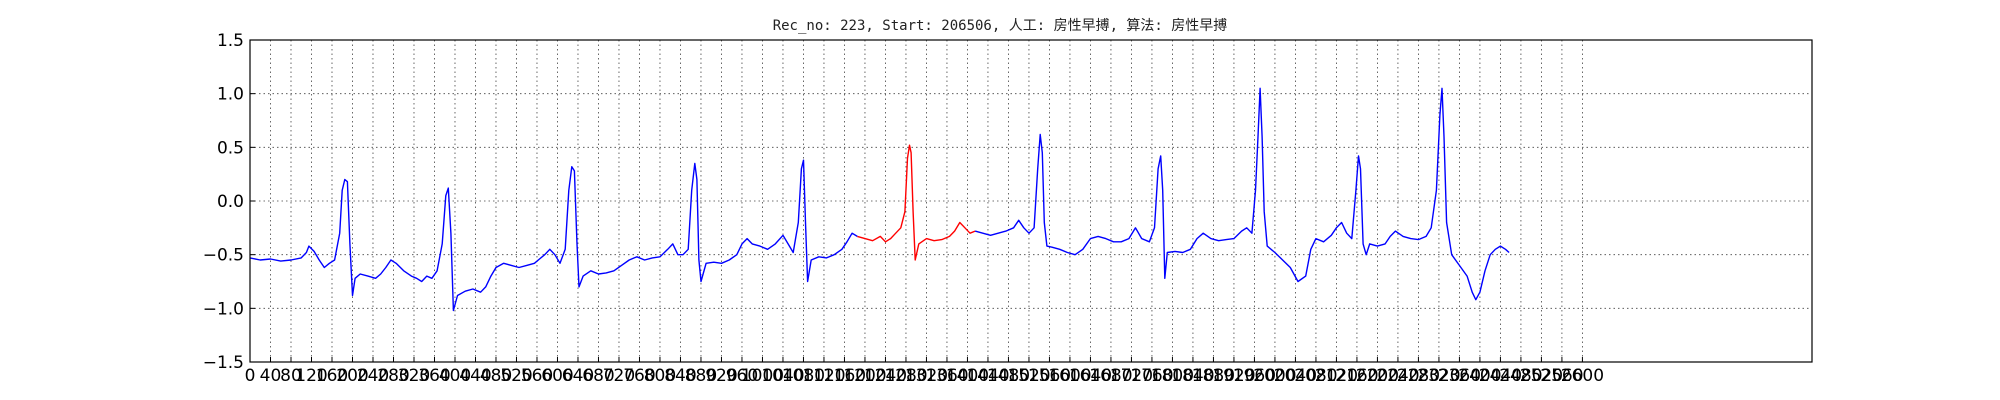 The image size is (2000, 400). I want to click on x-tick-label: 2040, so click(1295, 376).